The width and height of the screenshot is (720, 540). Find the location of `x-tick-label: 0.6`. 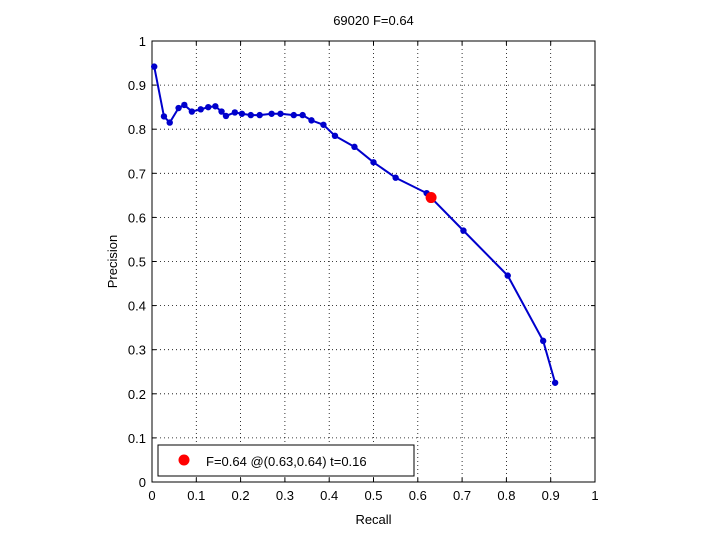

x-tick-label: 0.6 is located at coordinates (418, 495).